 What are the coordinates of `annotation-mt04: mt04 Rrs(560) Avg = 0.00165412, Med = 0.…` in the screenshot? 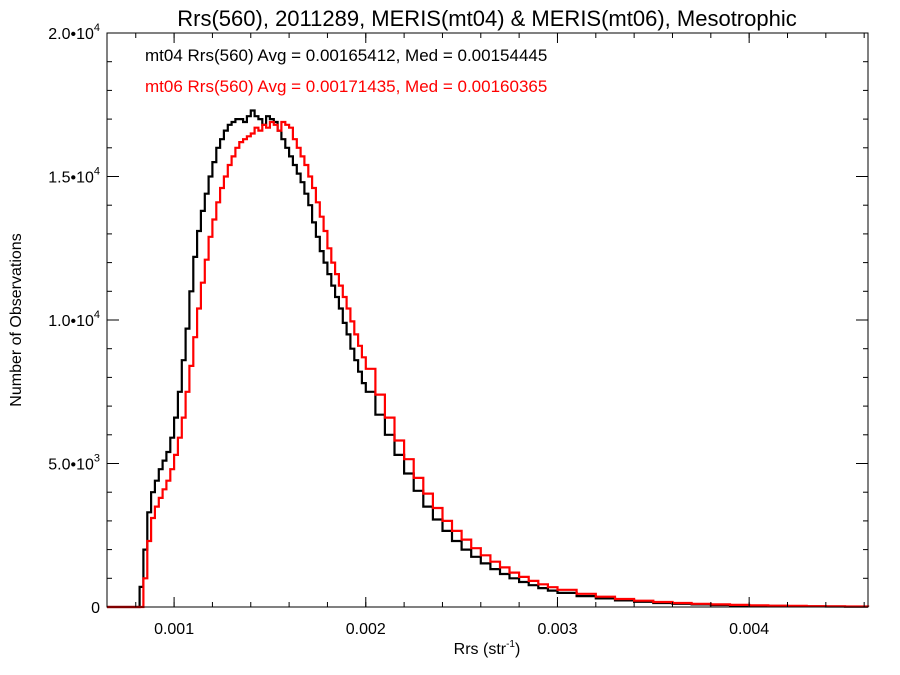 It's located at (346, 55).